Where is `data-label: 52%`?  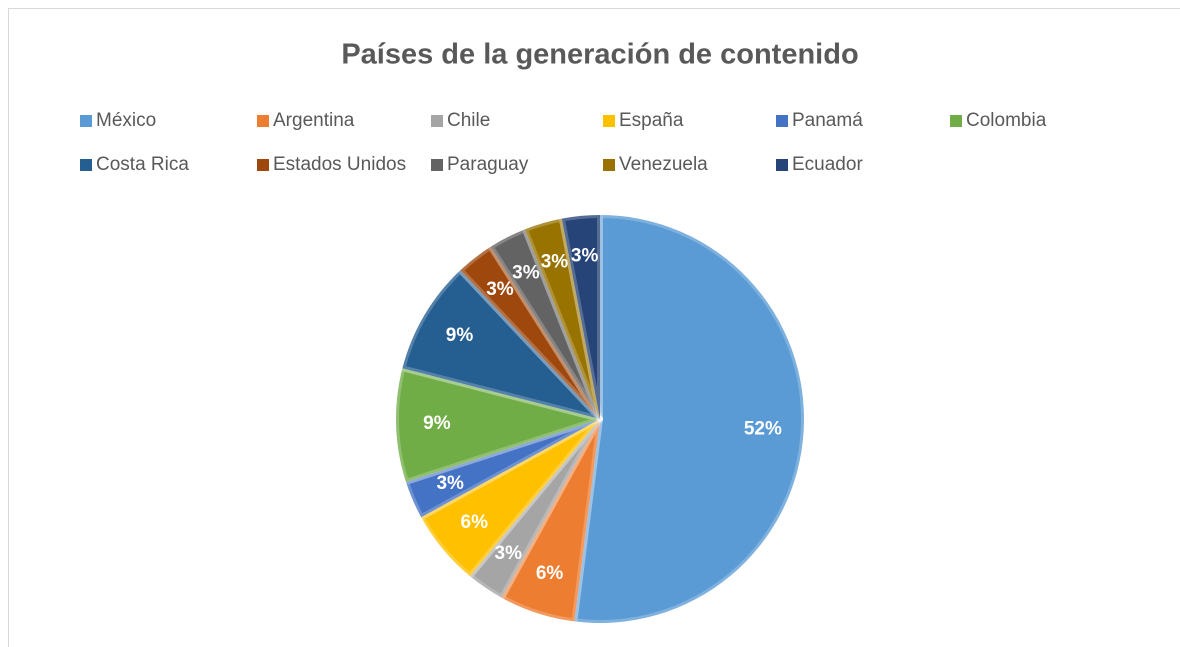 data-label: 52% is located at coordinates (763, 428).